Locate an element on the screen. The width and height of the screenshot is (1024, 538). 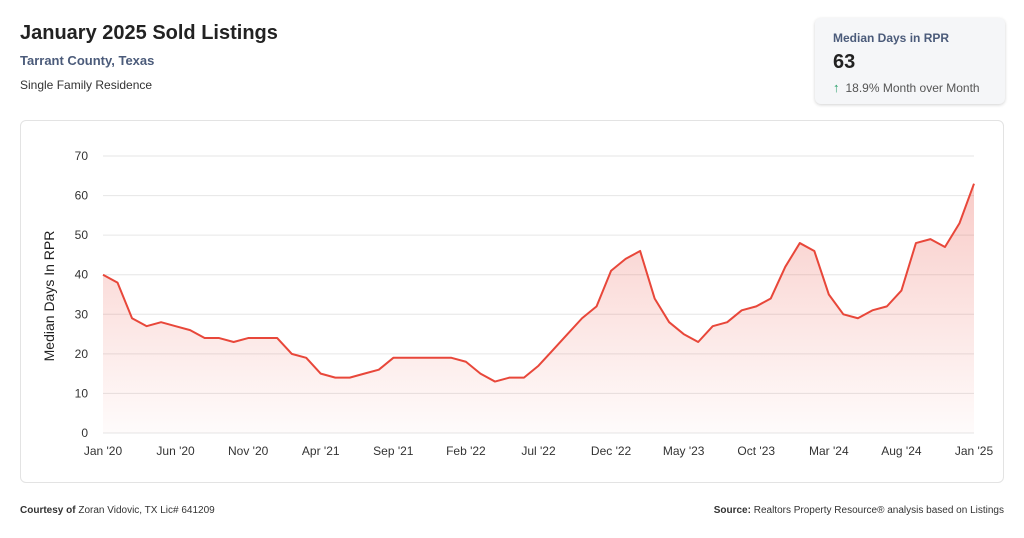
x-tick-label: Nov '20 is located at coordinates (248, 451).